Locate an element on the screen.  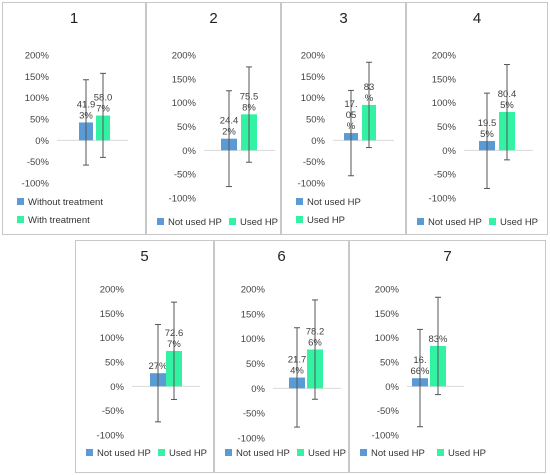
chart-plot: 200% 150% 100% 50% 0% -50% -100% 41.9 3%58.0 7% is located at coordinates (75, 120).